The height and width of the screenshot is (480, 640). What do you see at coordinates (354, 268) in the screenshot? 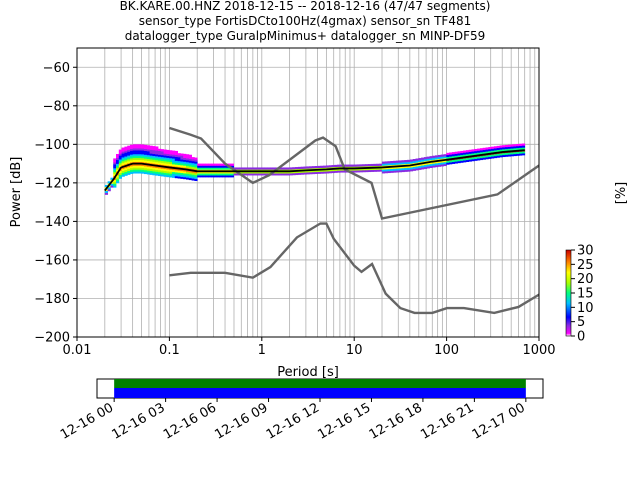
I see `noise-model-low-line` at bounding box center [354, 268].